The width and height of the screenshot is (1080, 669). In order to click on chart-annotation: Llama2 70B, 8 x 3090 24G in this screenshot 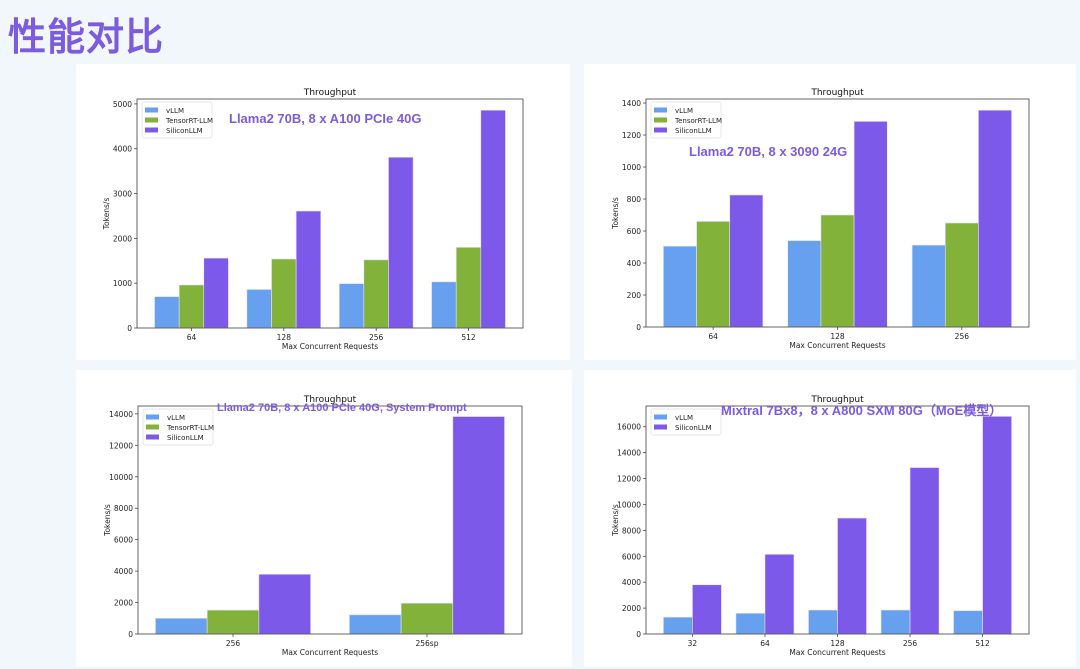, I will do `click(768, 151)`.